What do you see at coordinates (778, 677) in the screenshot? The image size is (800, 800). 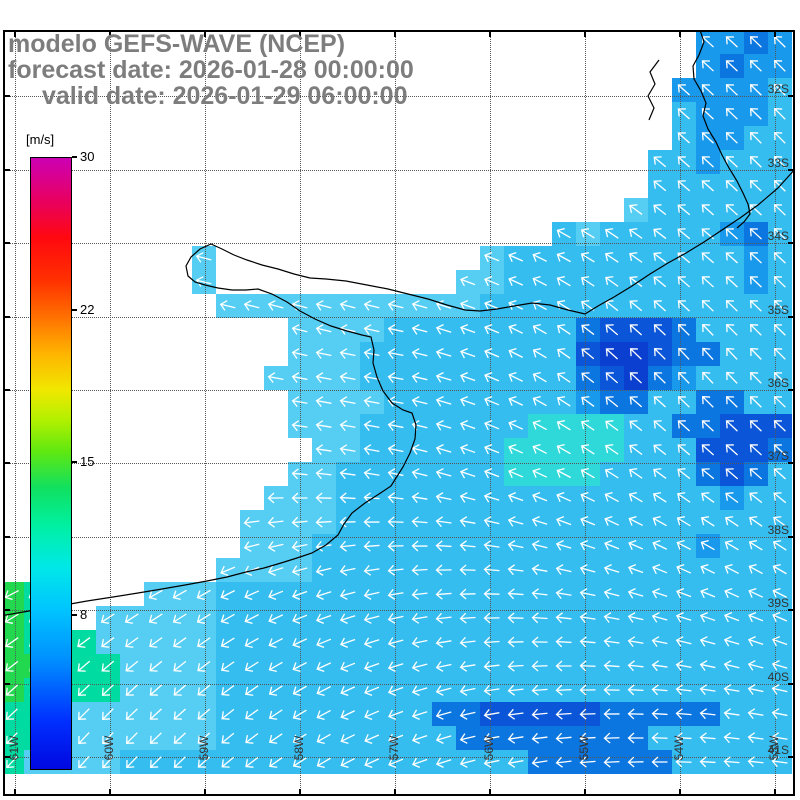 I see `latitude-label: 40S` at bounding box center [778, 677].